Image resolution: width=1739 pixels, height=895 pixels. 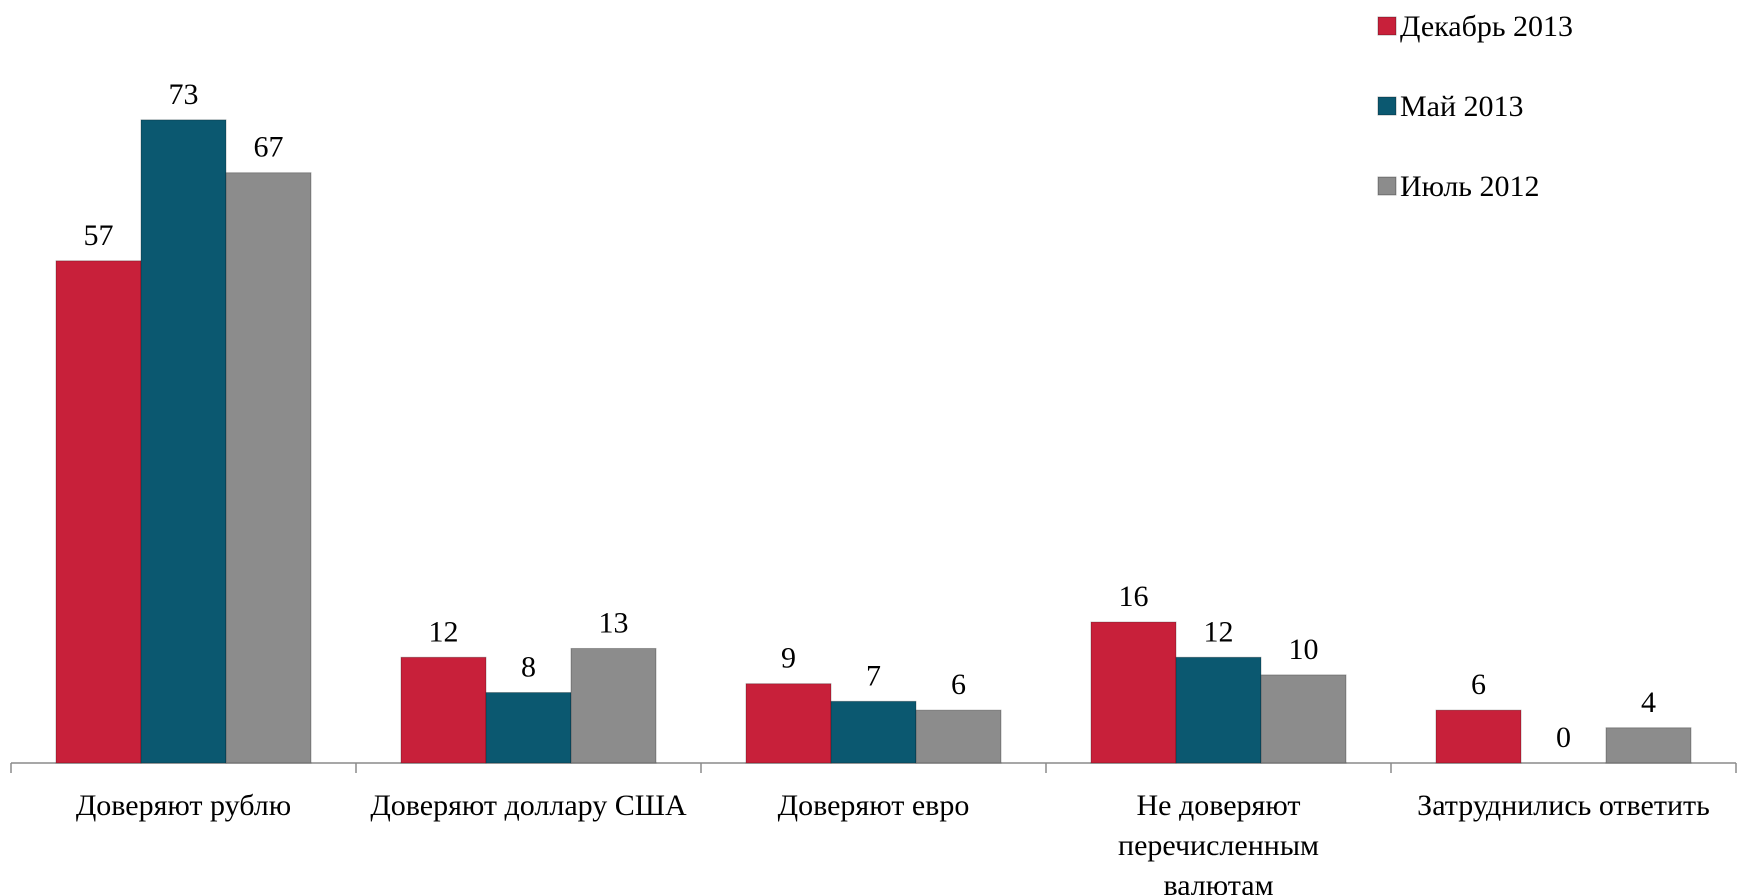 What do you see at coordinates (184, 94) in the screenshot?
I see `data-label: 73` at bounding box center [184, 94].